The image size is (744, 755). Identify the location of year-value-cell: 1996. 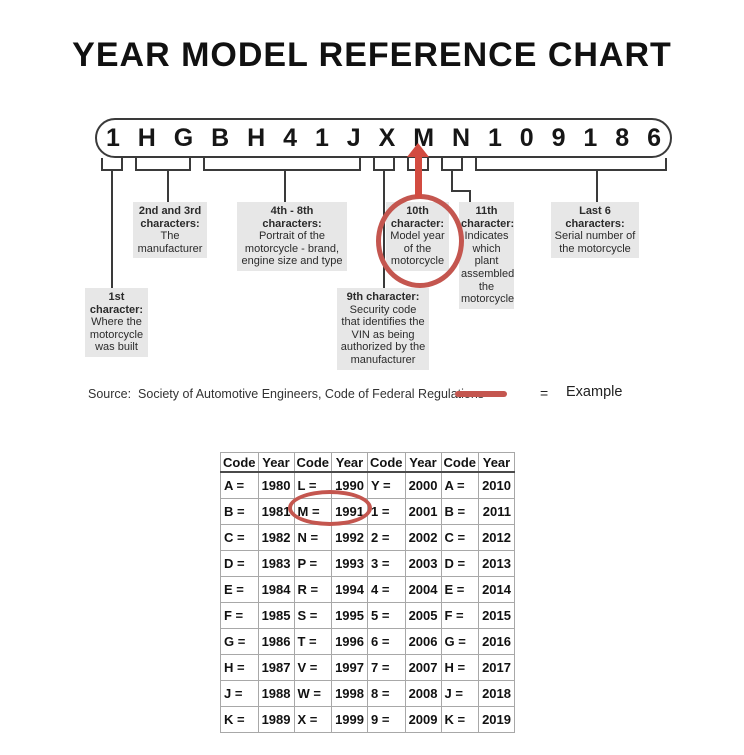
(349, 641).